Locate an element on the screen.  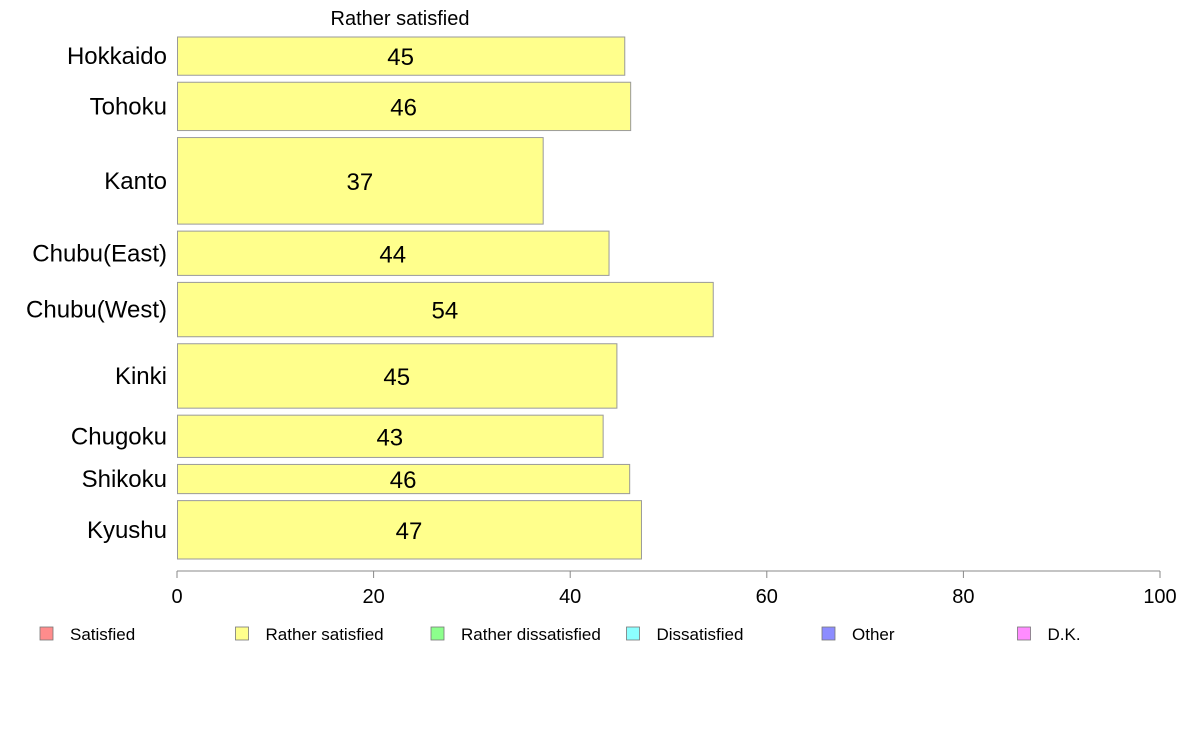
bar-hokkaido is located at coordinates (401, 56).